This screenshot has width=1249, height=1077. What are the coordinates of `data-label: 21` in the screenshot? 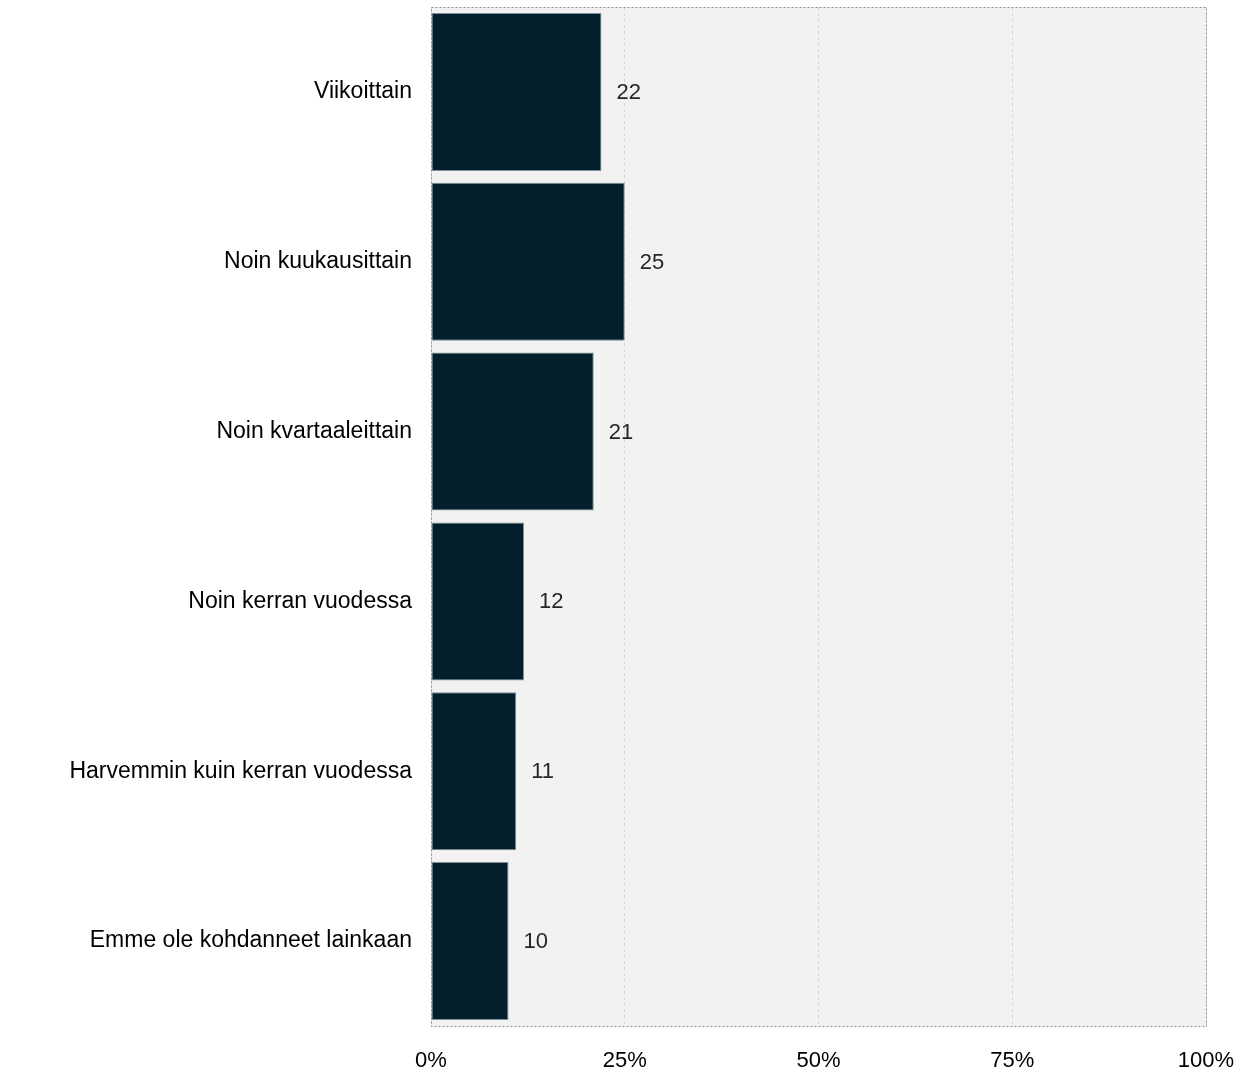 It's located at (621, 431).